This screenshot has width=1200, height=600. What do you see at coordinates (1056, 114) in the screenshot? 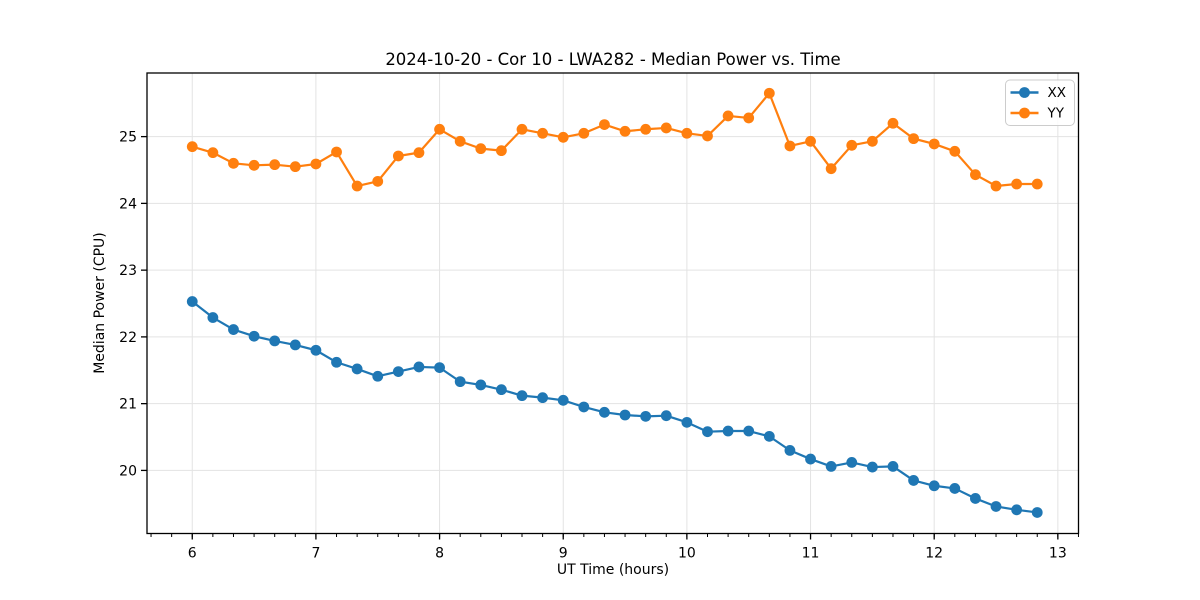
I see `legend-label: YY` at bounding box center [1056, 114].